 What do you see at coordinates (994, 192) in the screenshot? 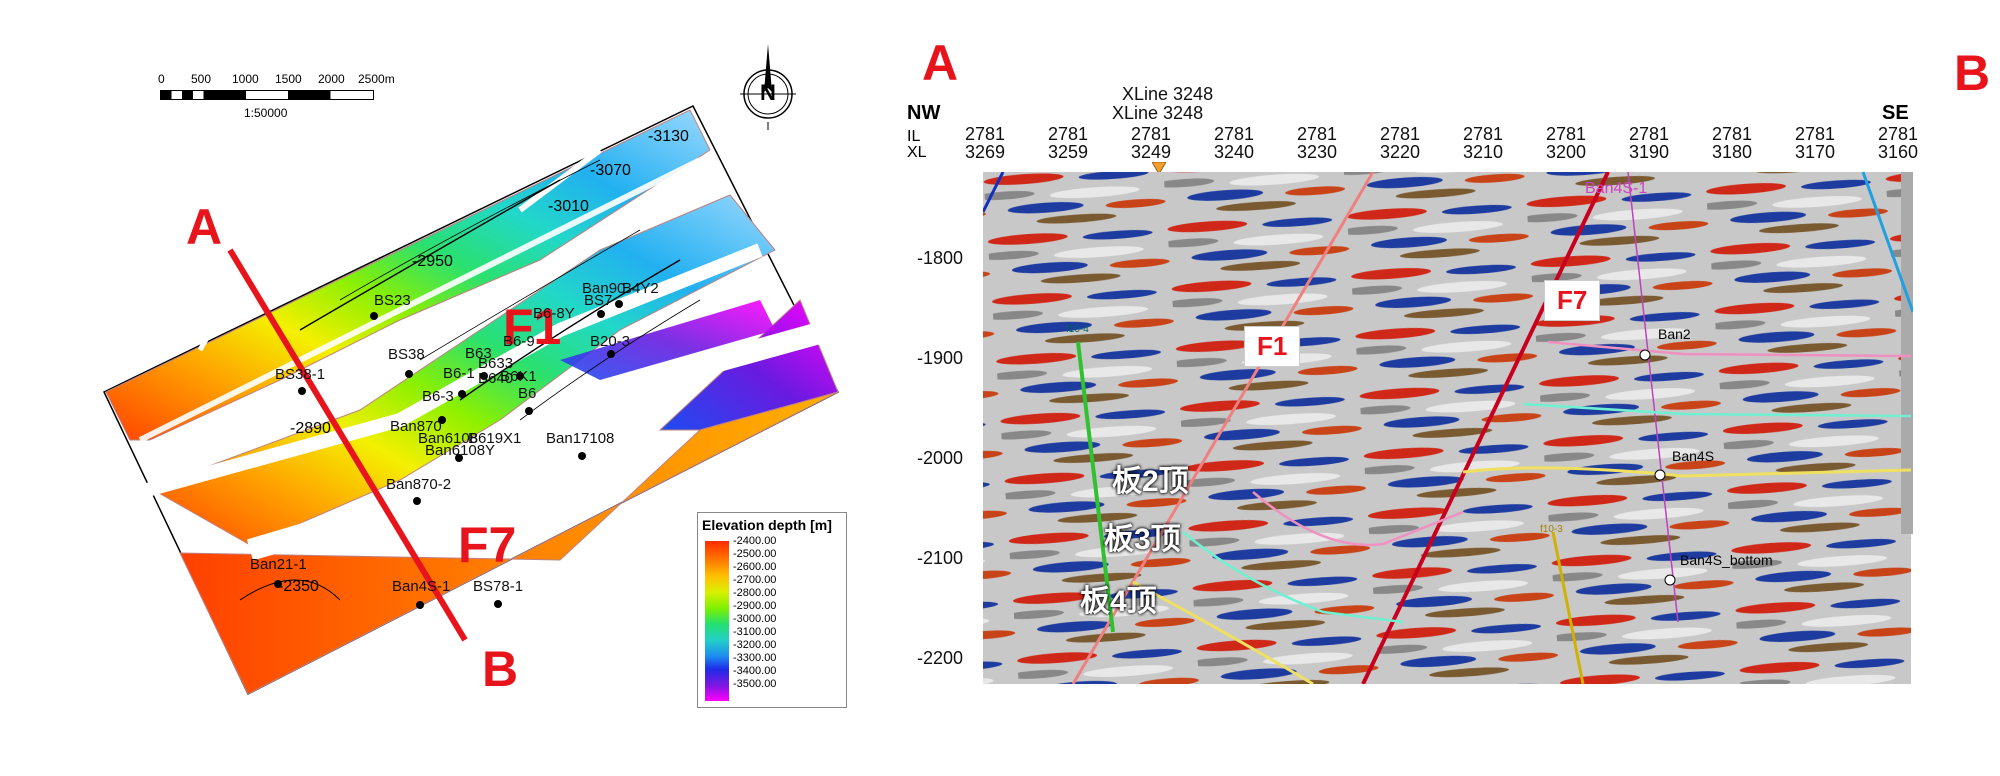
I see `fault-line-left-blue` at bounding box center [994, 192].